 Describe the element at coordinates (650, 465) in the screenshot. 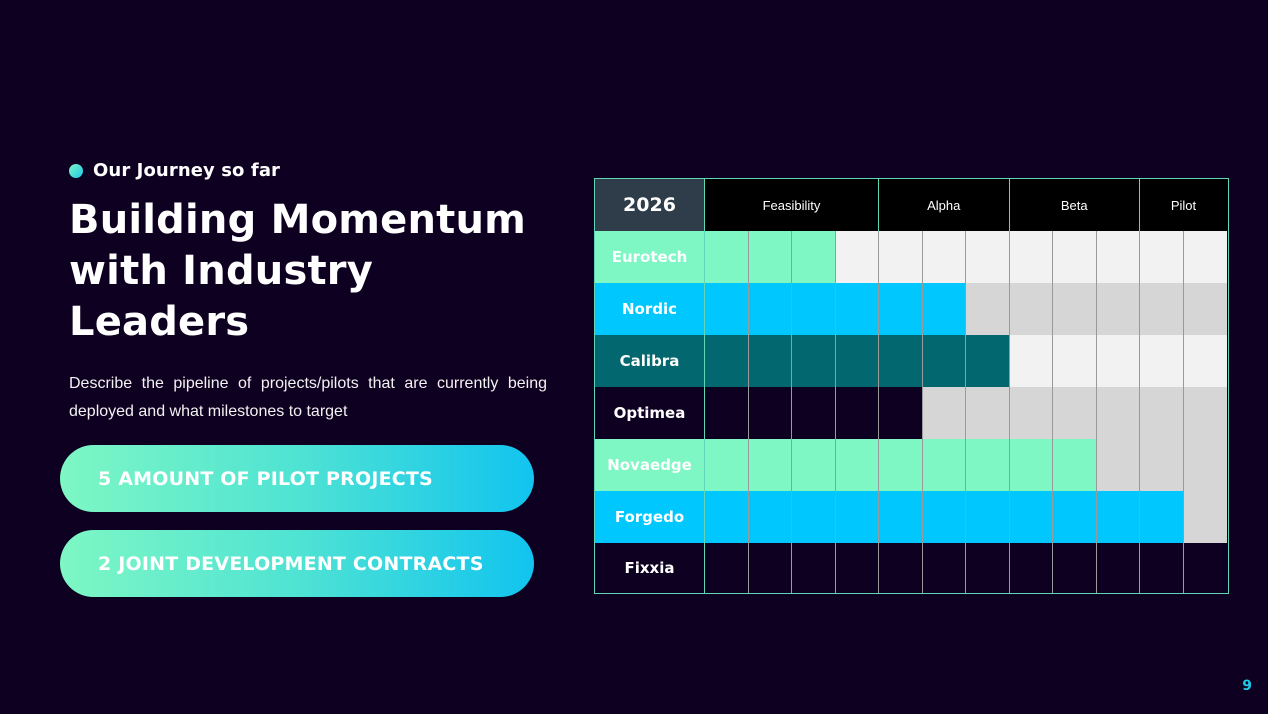

I see `gantt-row-label: Novaedge` at that location.